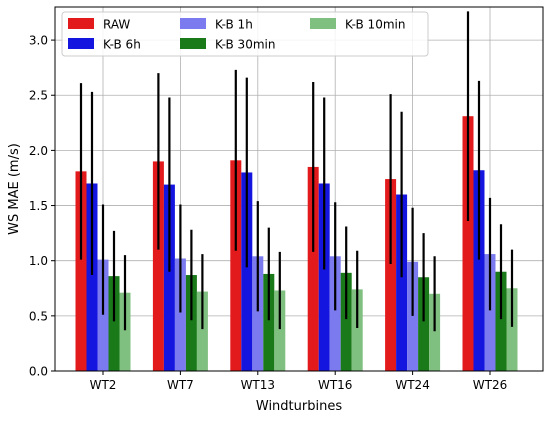 This screenshot has height=422, width=550. What do you see at coordinates (490, 385) in the screenshot?
I see `x-tick-label: WT26` at bounding box center [490, 385].